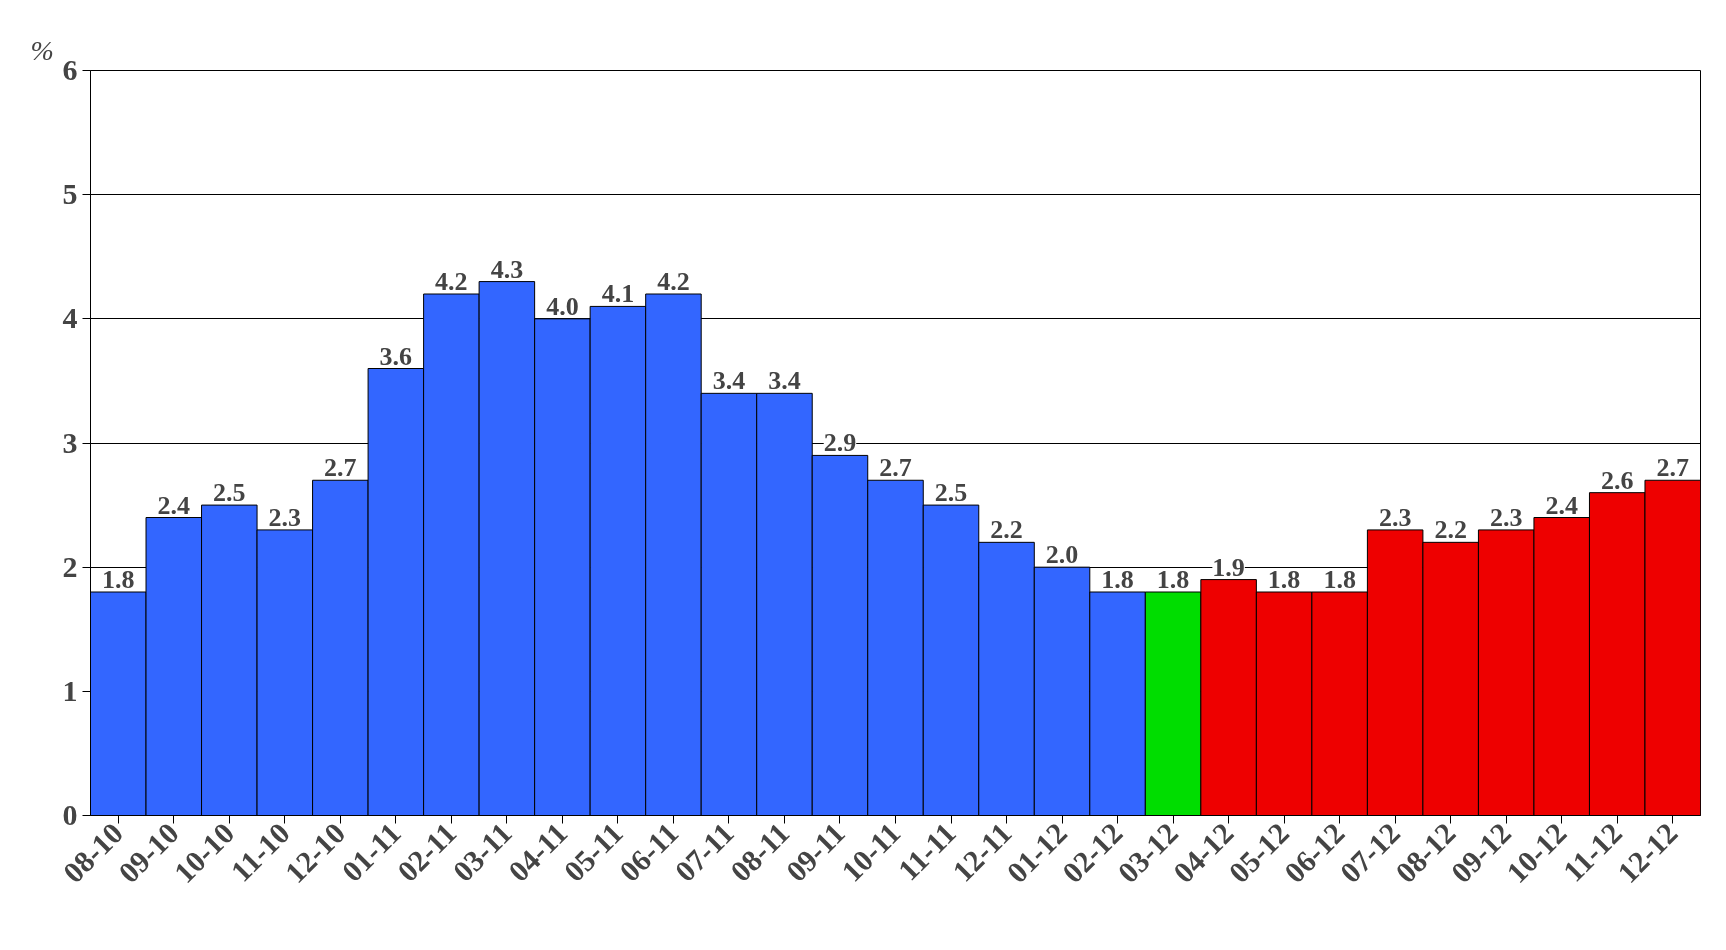  I want to click on y-tick-label: 6, so click(70, 69).